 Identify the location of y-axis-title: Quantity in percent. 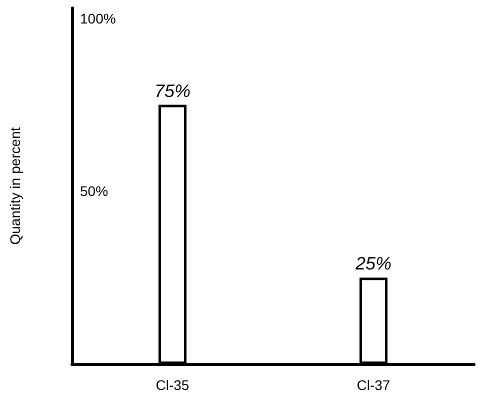
(15, 186).